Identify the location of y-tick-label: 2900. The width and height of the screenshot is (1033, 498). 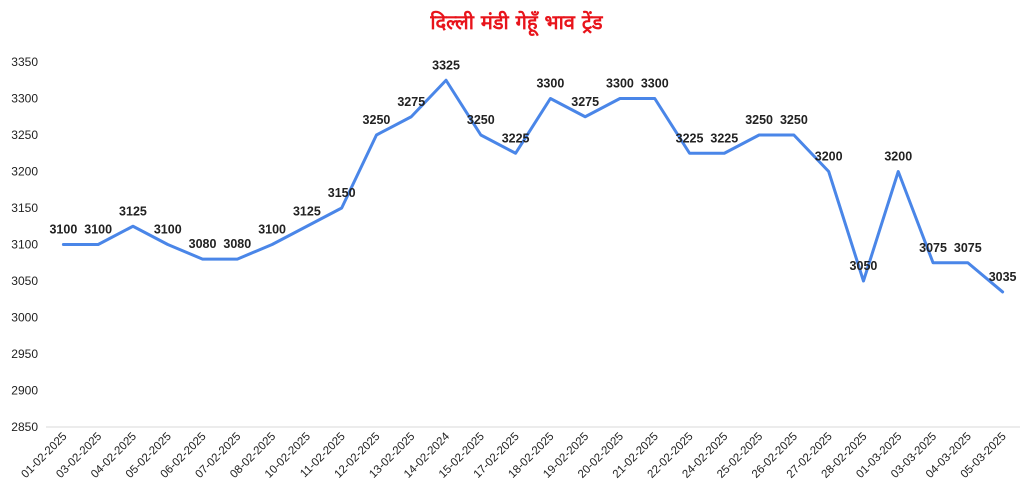
(24, 391).